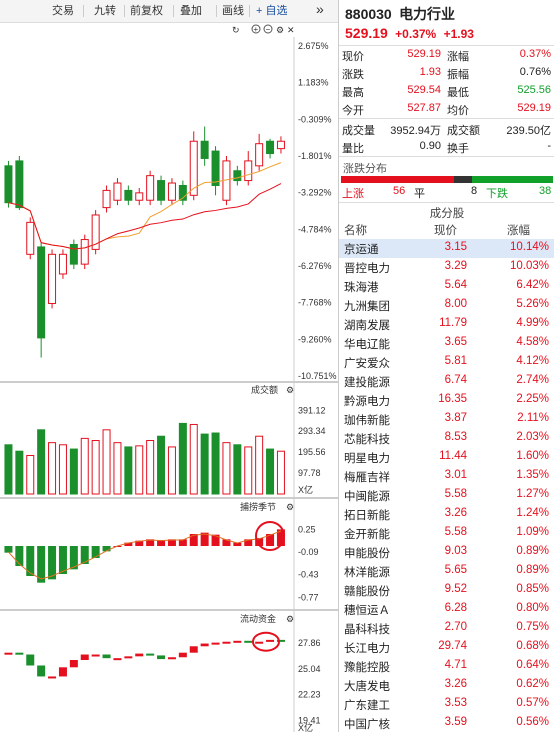  What do you see at coordinates (367, 421) in the screenshot?
I see `stock-name: 珈伟新能` at bounding box center [367, 421].